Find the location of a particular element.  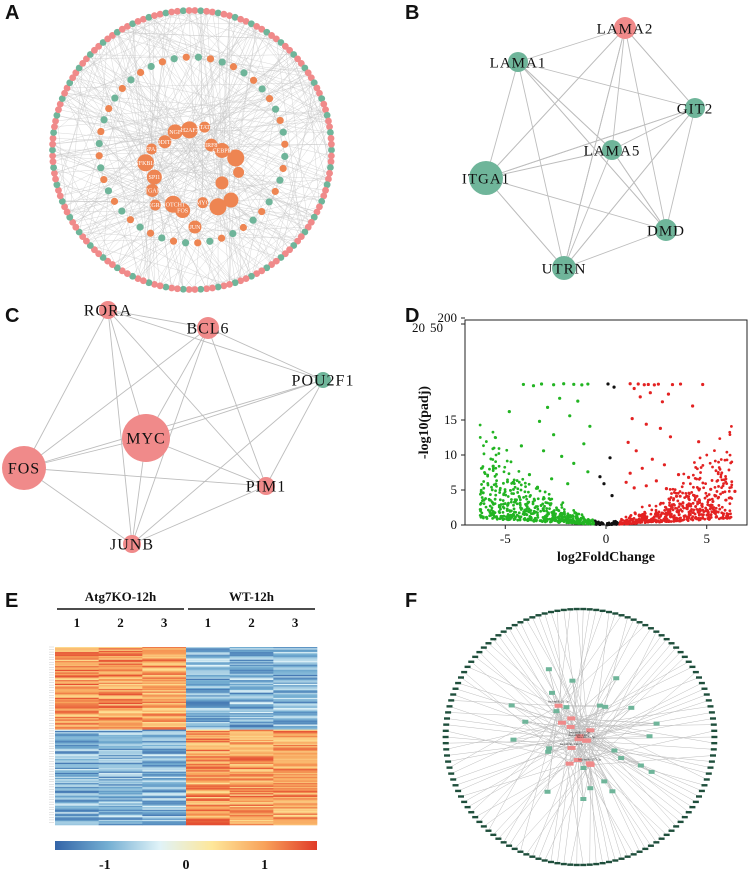

sample-label: 1 is located at coordinates (208, 622).